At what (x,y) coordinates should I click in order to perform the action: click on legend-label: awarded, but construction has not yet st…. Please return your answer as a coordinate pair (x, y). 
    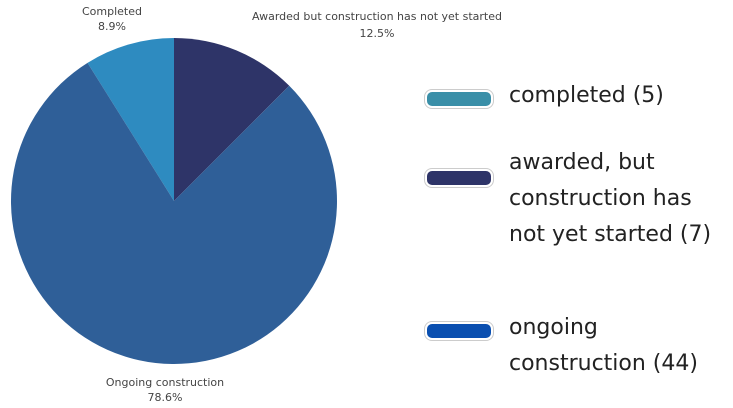
    Looking at the image, I should click on (610, 198).